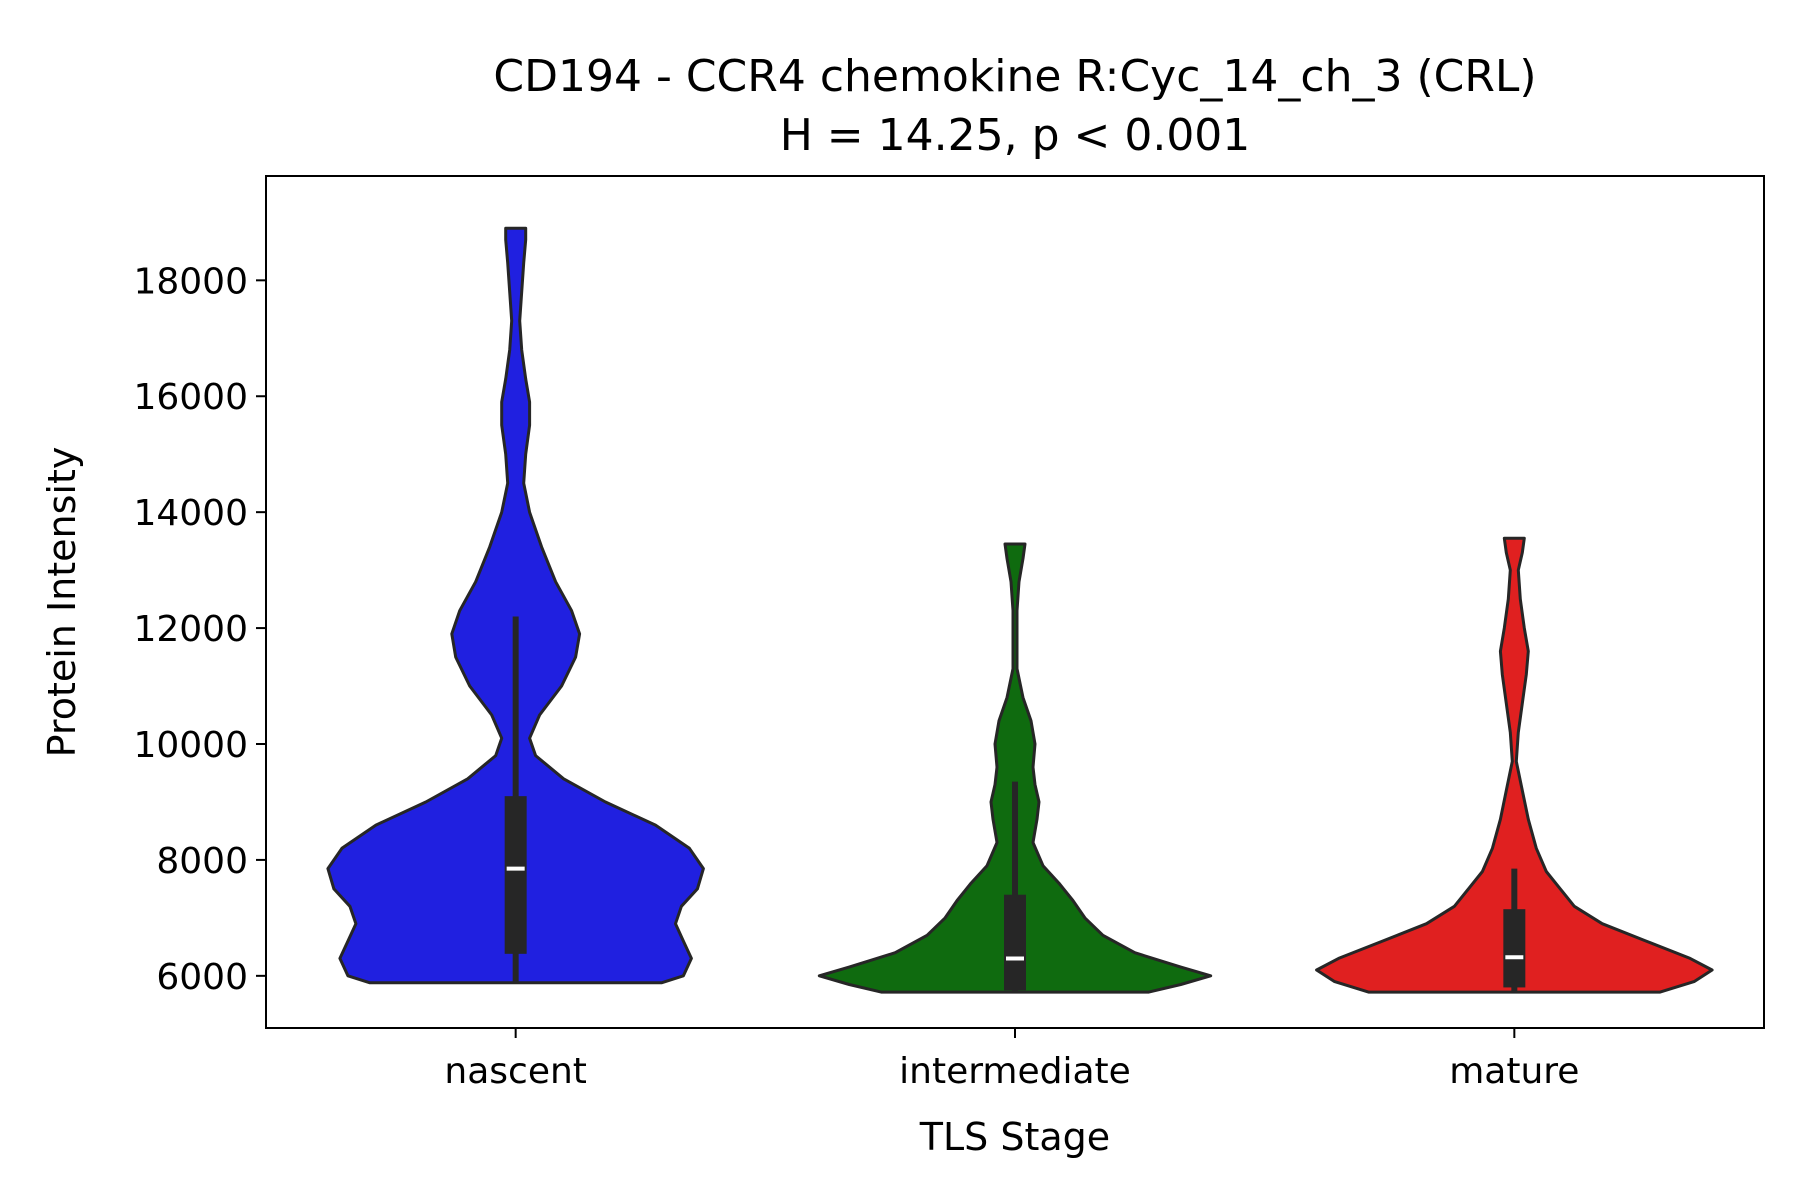 The height and width of the screenshot is (1200, 1800). I want to click on violin-intermediate, so click(1015, 768).